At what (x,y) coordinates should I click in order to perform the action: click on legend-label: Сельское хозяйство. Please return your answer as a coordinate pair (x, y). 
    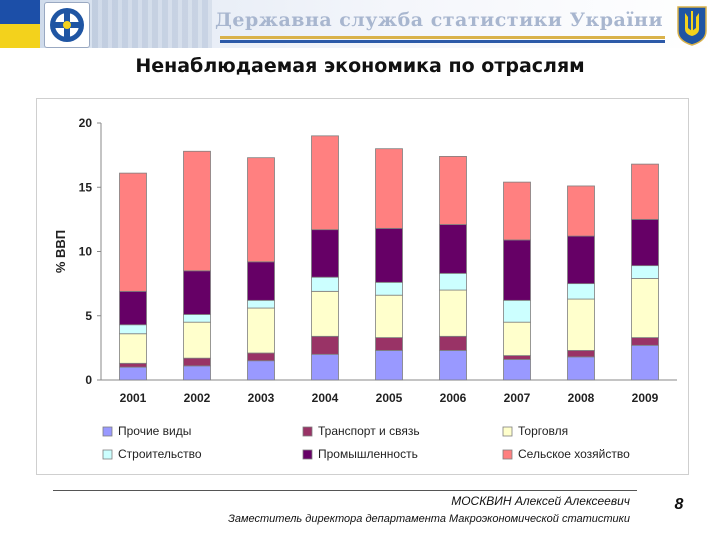
    Looking at the image, I should click on (574, 454).